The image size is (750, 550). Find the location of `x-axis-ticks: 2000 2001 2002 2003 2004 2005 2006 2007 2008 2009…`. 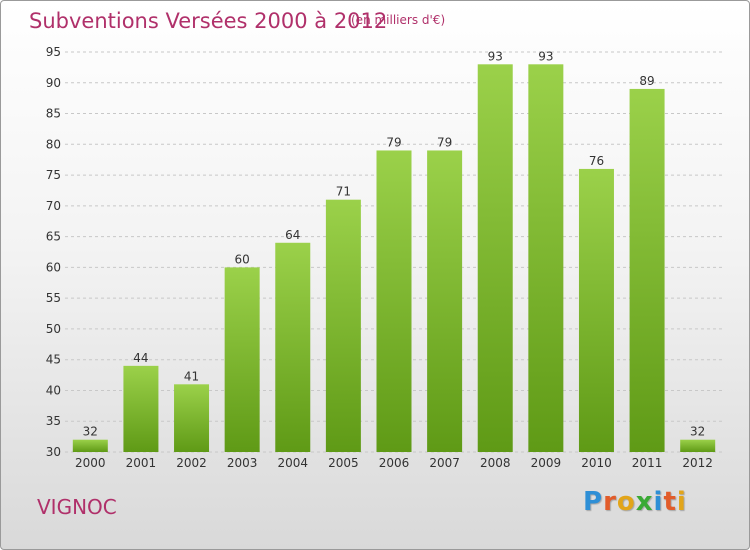

x-axis-ticks: 2000 2001 2002 2003 2004 2005 2006 2007 2008 2009… is located at coordinates (394, 463).